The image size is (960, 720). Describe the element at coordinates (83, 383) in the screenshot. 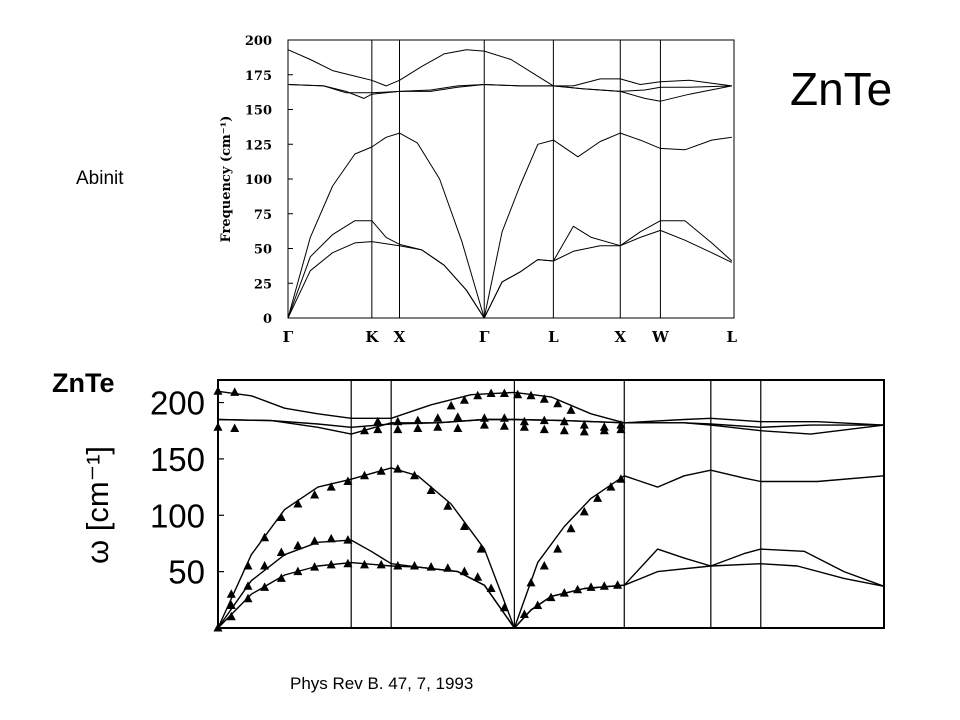

I see `chart-title: ZnTe` at that location.